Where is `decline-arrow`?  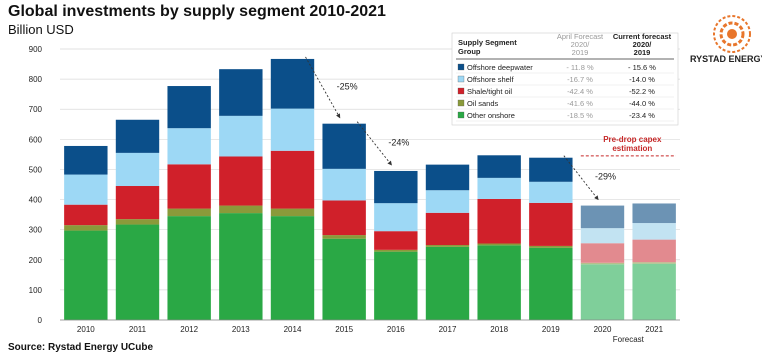 decline-arrow is located at coordinates (581, 178).